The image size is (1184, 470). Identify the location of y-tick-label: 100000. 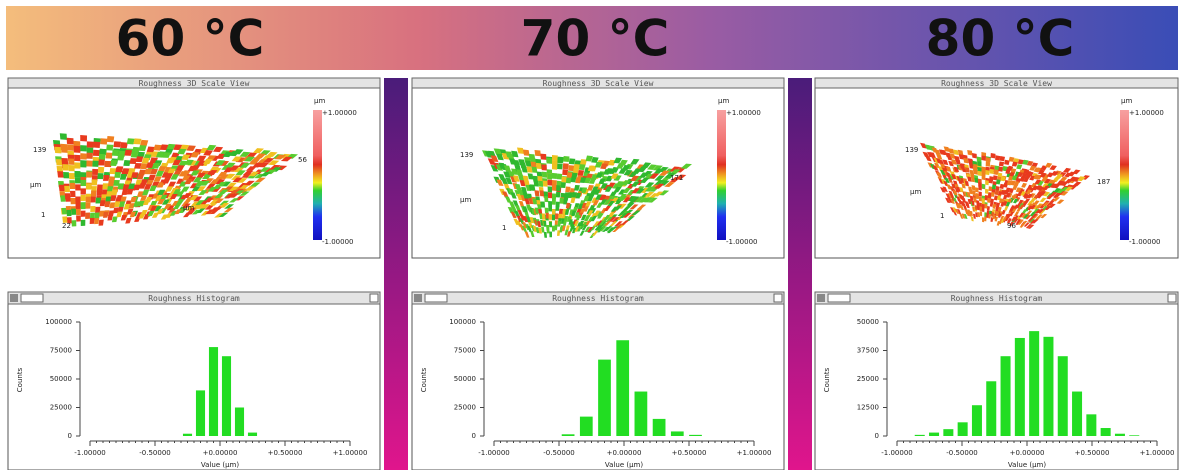
(58, 322).